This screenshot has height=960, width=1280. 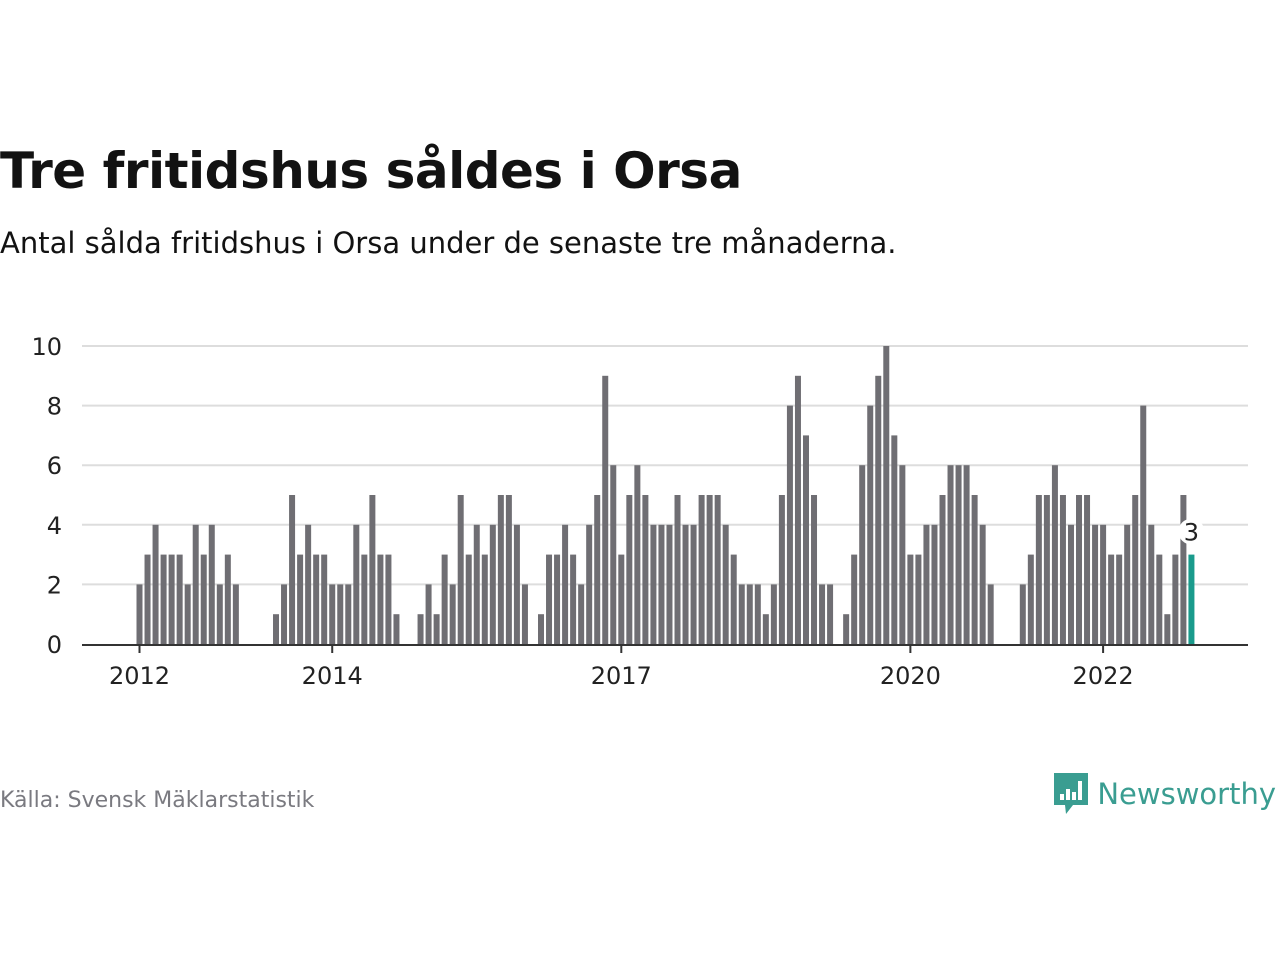 What do you see at coordinates (54, 407) in the screenshot?
I see `y-tick-label: 8` at bounding box center [54, 407].